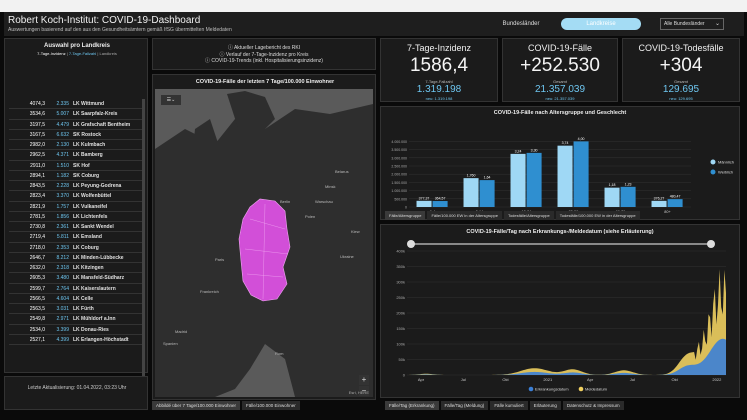 The height and width of the screenshot is (420, 747). What do you see at coordinates (62, 298) in the screenshot?
I see `row-fallzahl: 4.604` at bounding box center [62, 298].